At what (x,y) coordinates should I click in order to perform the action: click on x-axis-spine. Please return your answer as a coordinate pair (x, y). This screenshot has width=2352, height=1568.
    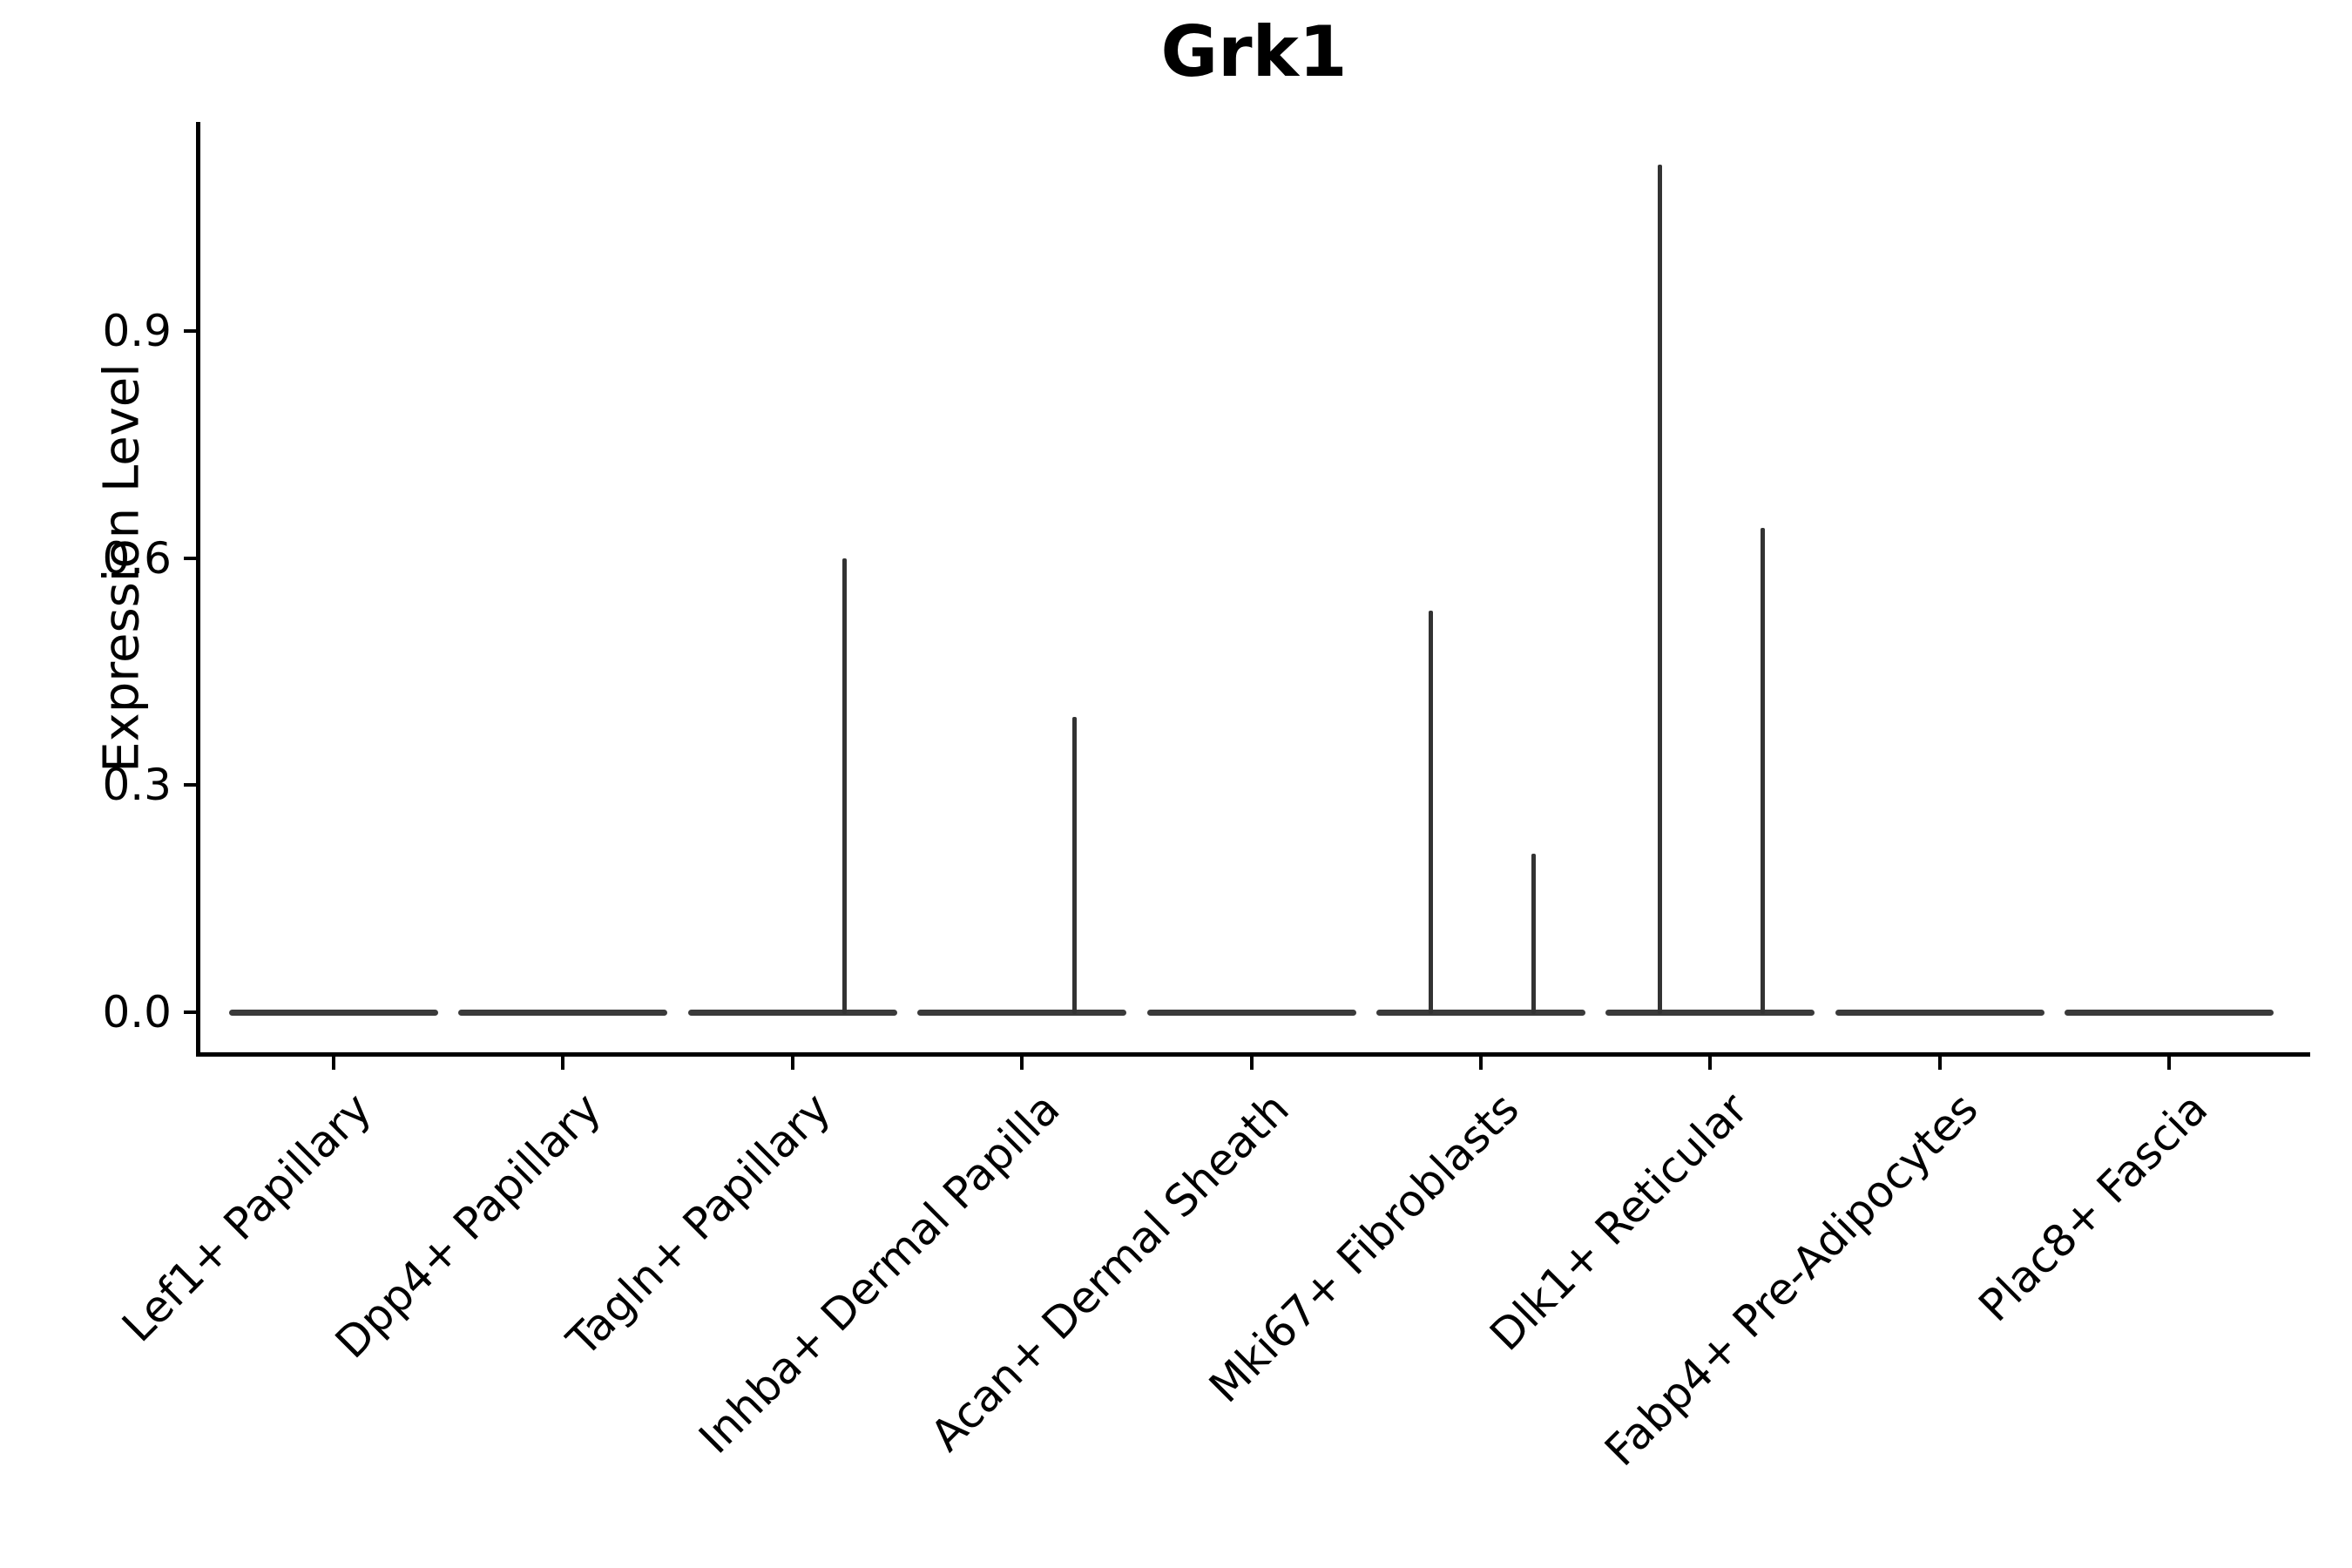
    Looking at the image, I should click on (1253, 1054).